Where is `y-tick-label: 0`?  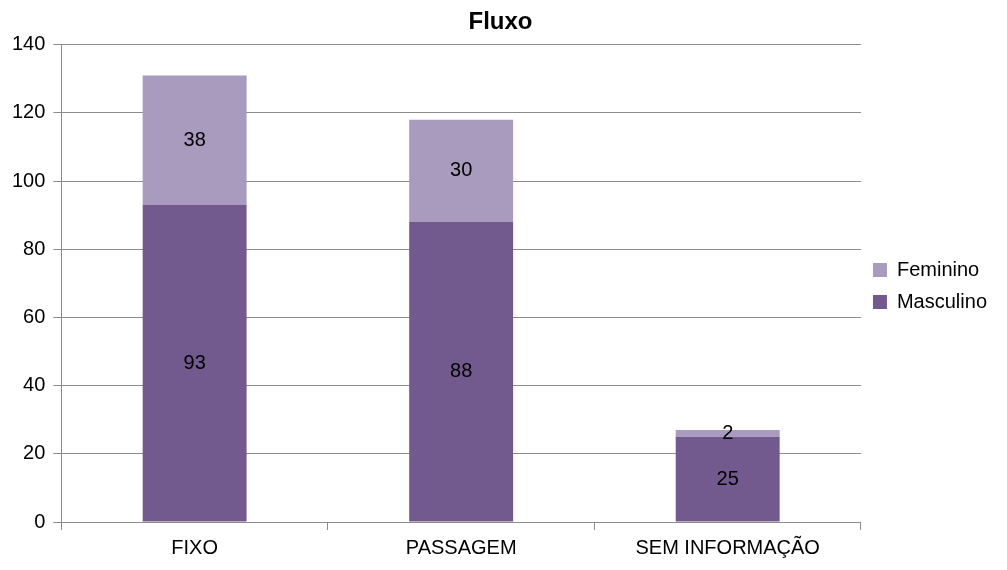
y-tick-label: 0 is located at coordinates (40, 520).